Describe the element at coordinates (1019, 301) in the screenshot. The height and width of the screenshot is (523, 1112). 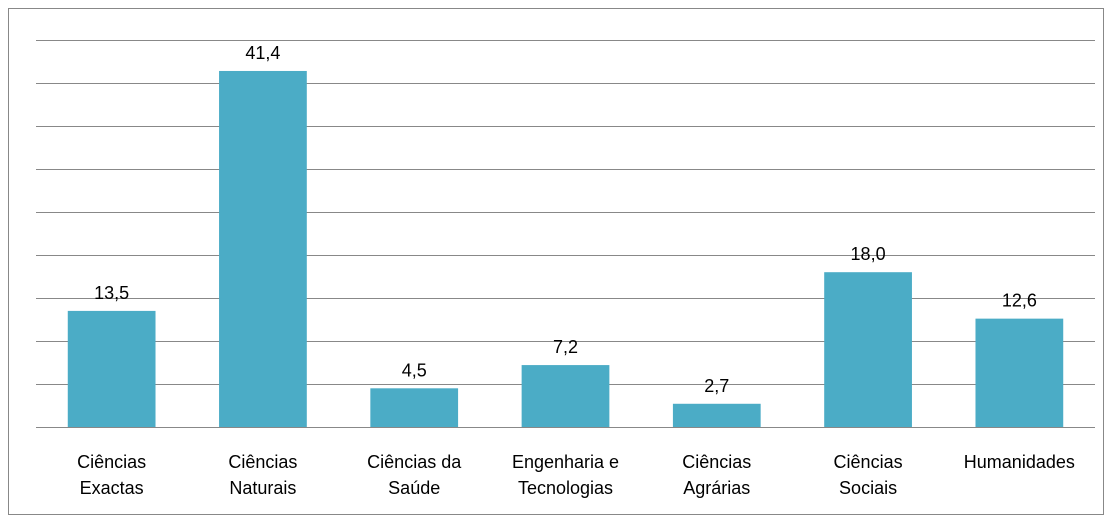
I see `data-label: 12,6` at that location.